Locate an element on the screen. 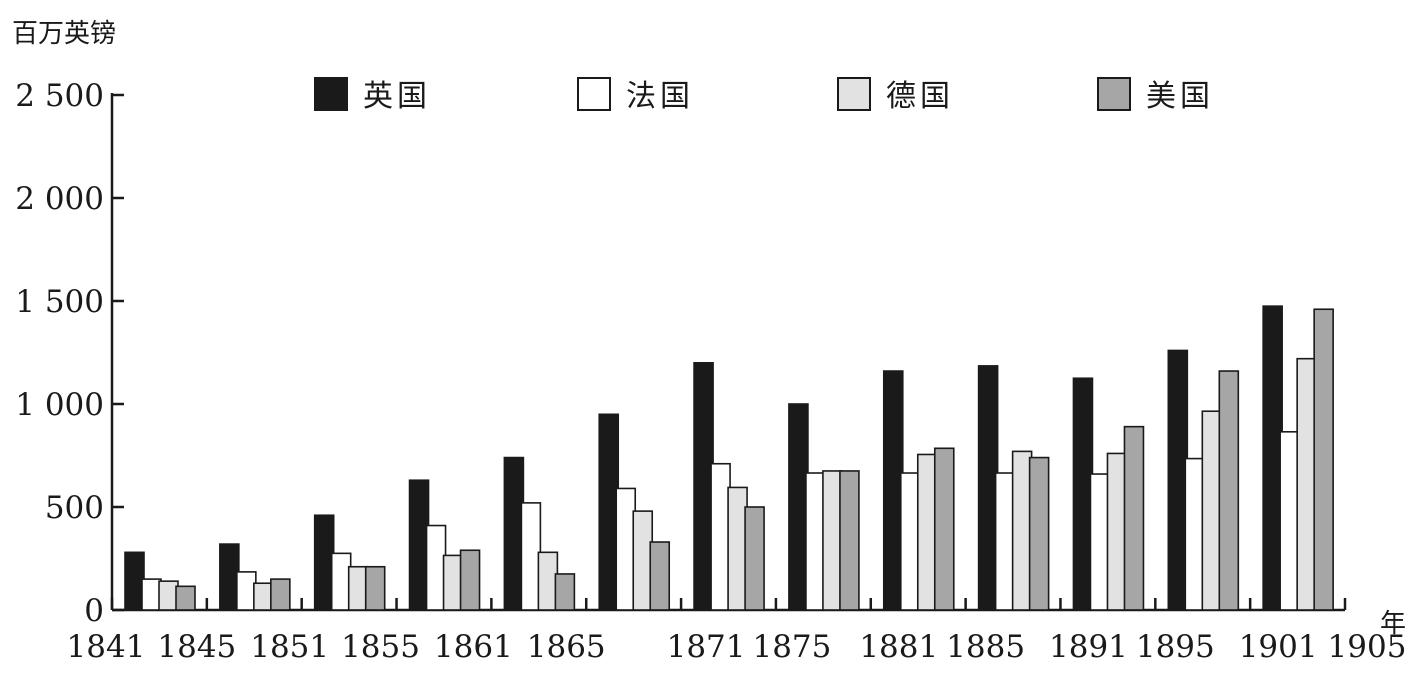 The image size is (1420, 677). legend-label: 德国 is located at coordinates (920, 96).